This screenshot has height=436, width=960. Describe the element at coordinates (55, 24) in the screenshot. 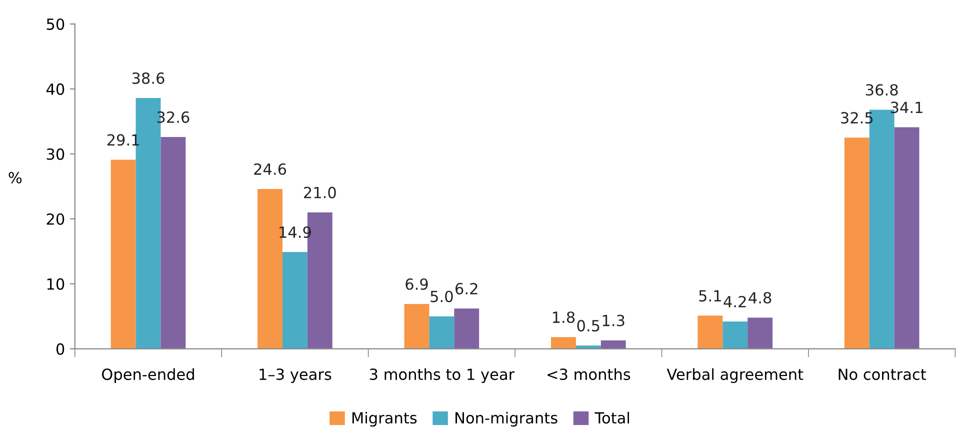

I see `y-tick-label: 50` at that location.